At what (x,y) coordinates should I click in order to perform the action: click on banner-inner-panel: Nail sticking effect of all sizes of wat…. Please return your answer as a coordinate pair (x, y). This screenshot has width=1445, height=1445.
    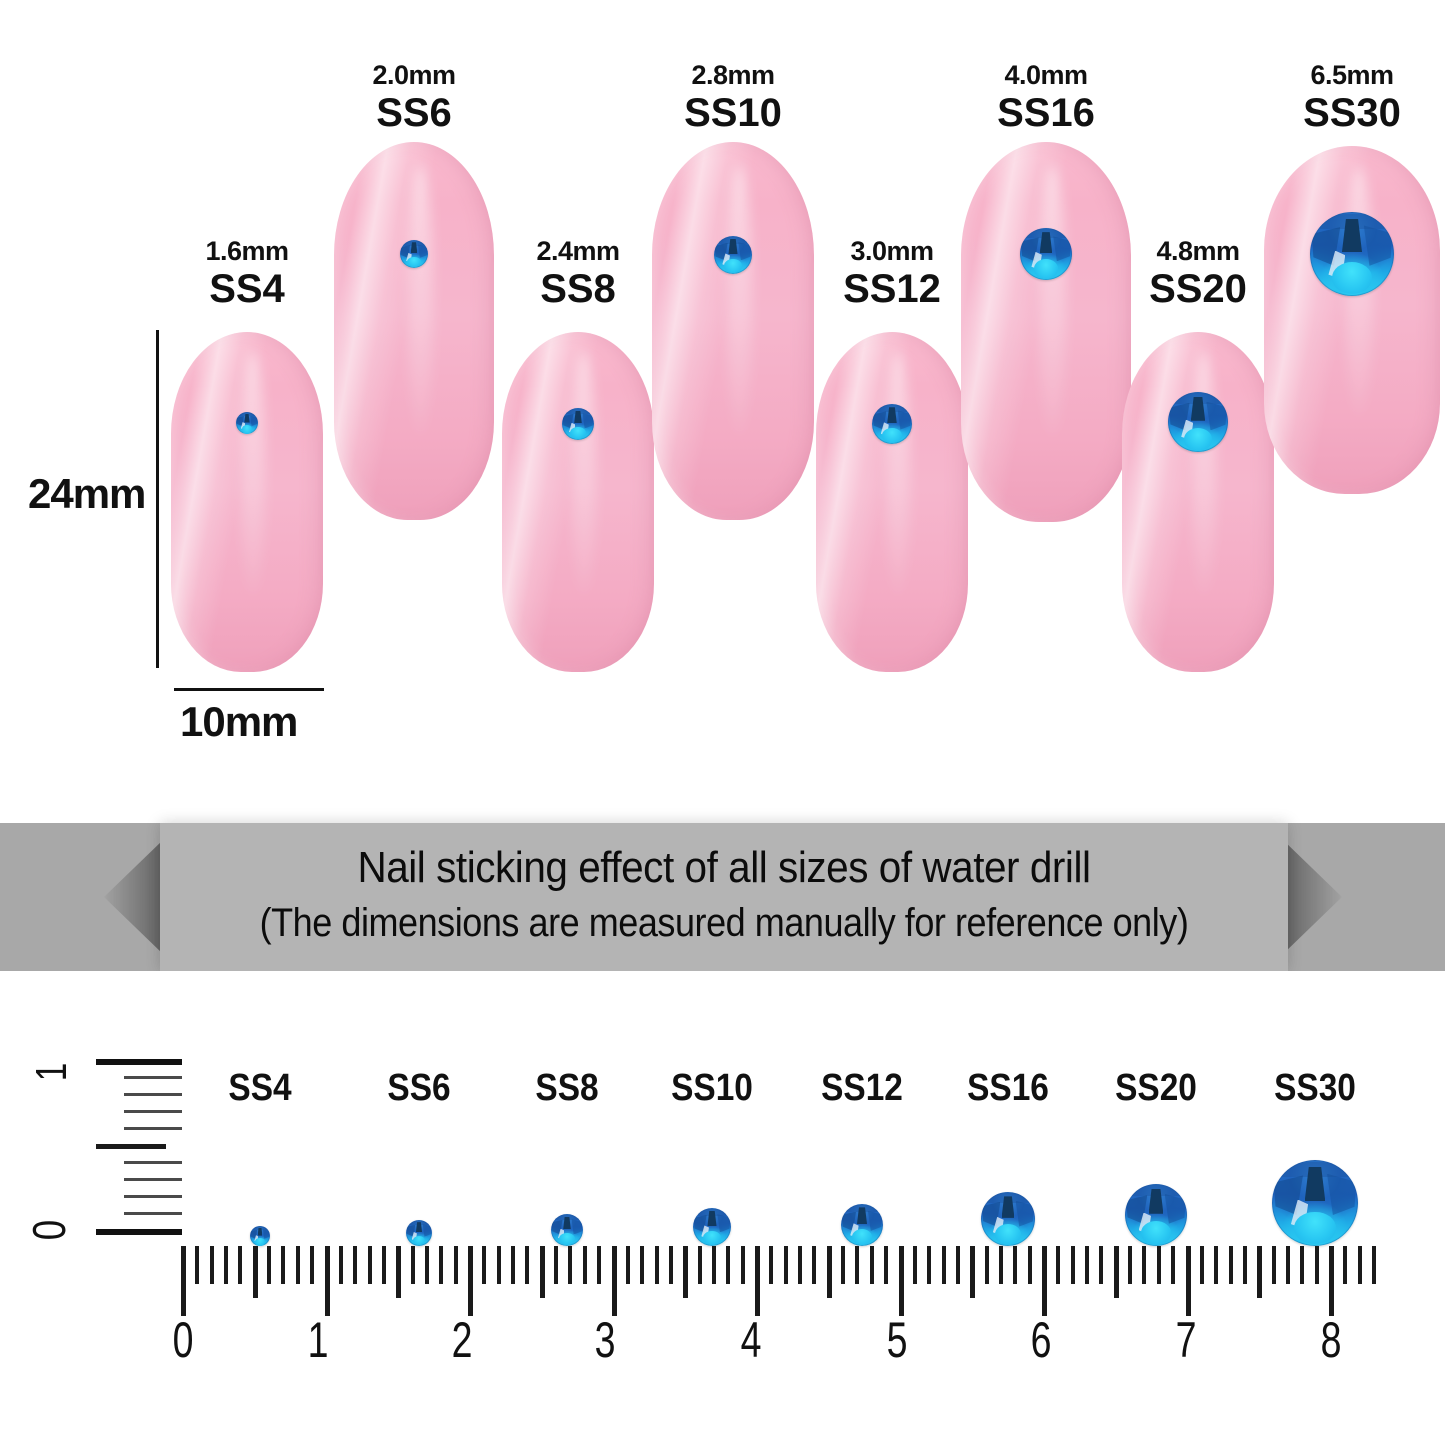
    Looking at the image, I should click on (724, 897).